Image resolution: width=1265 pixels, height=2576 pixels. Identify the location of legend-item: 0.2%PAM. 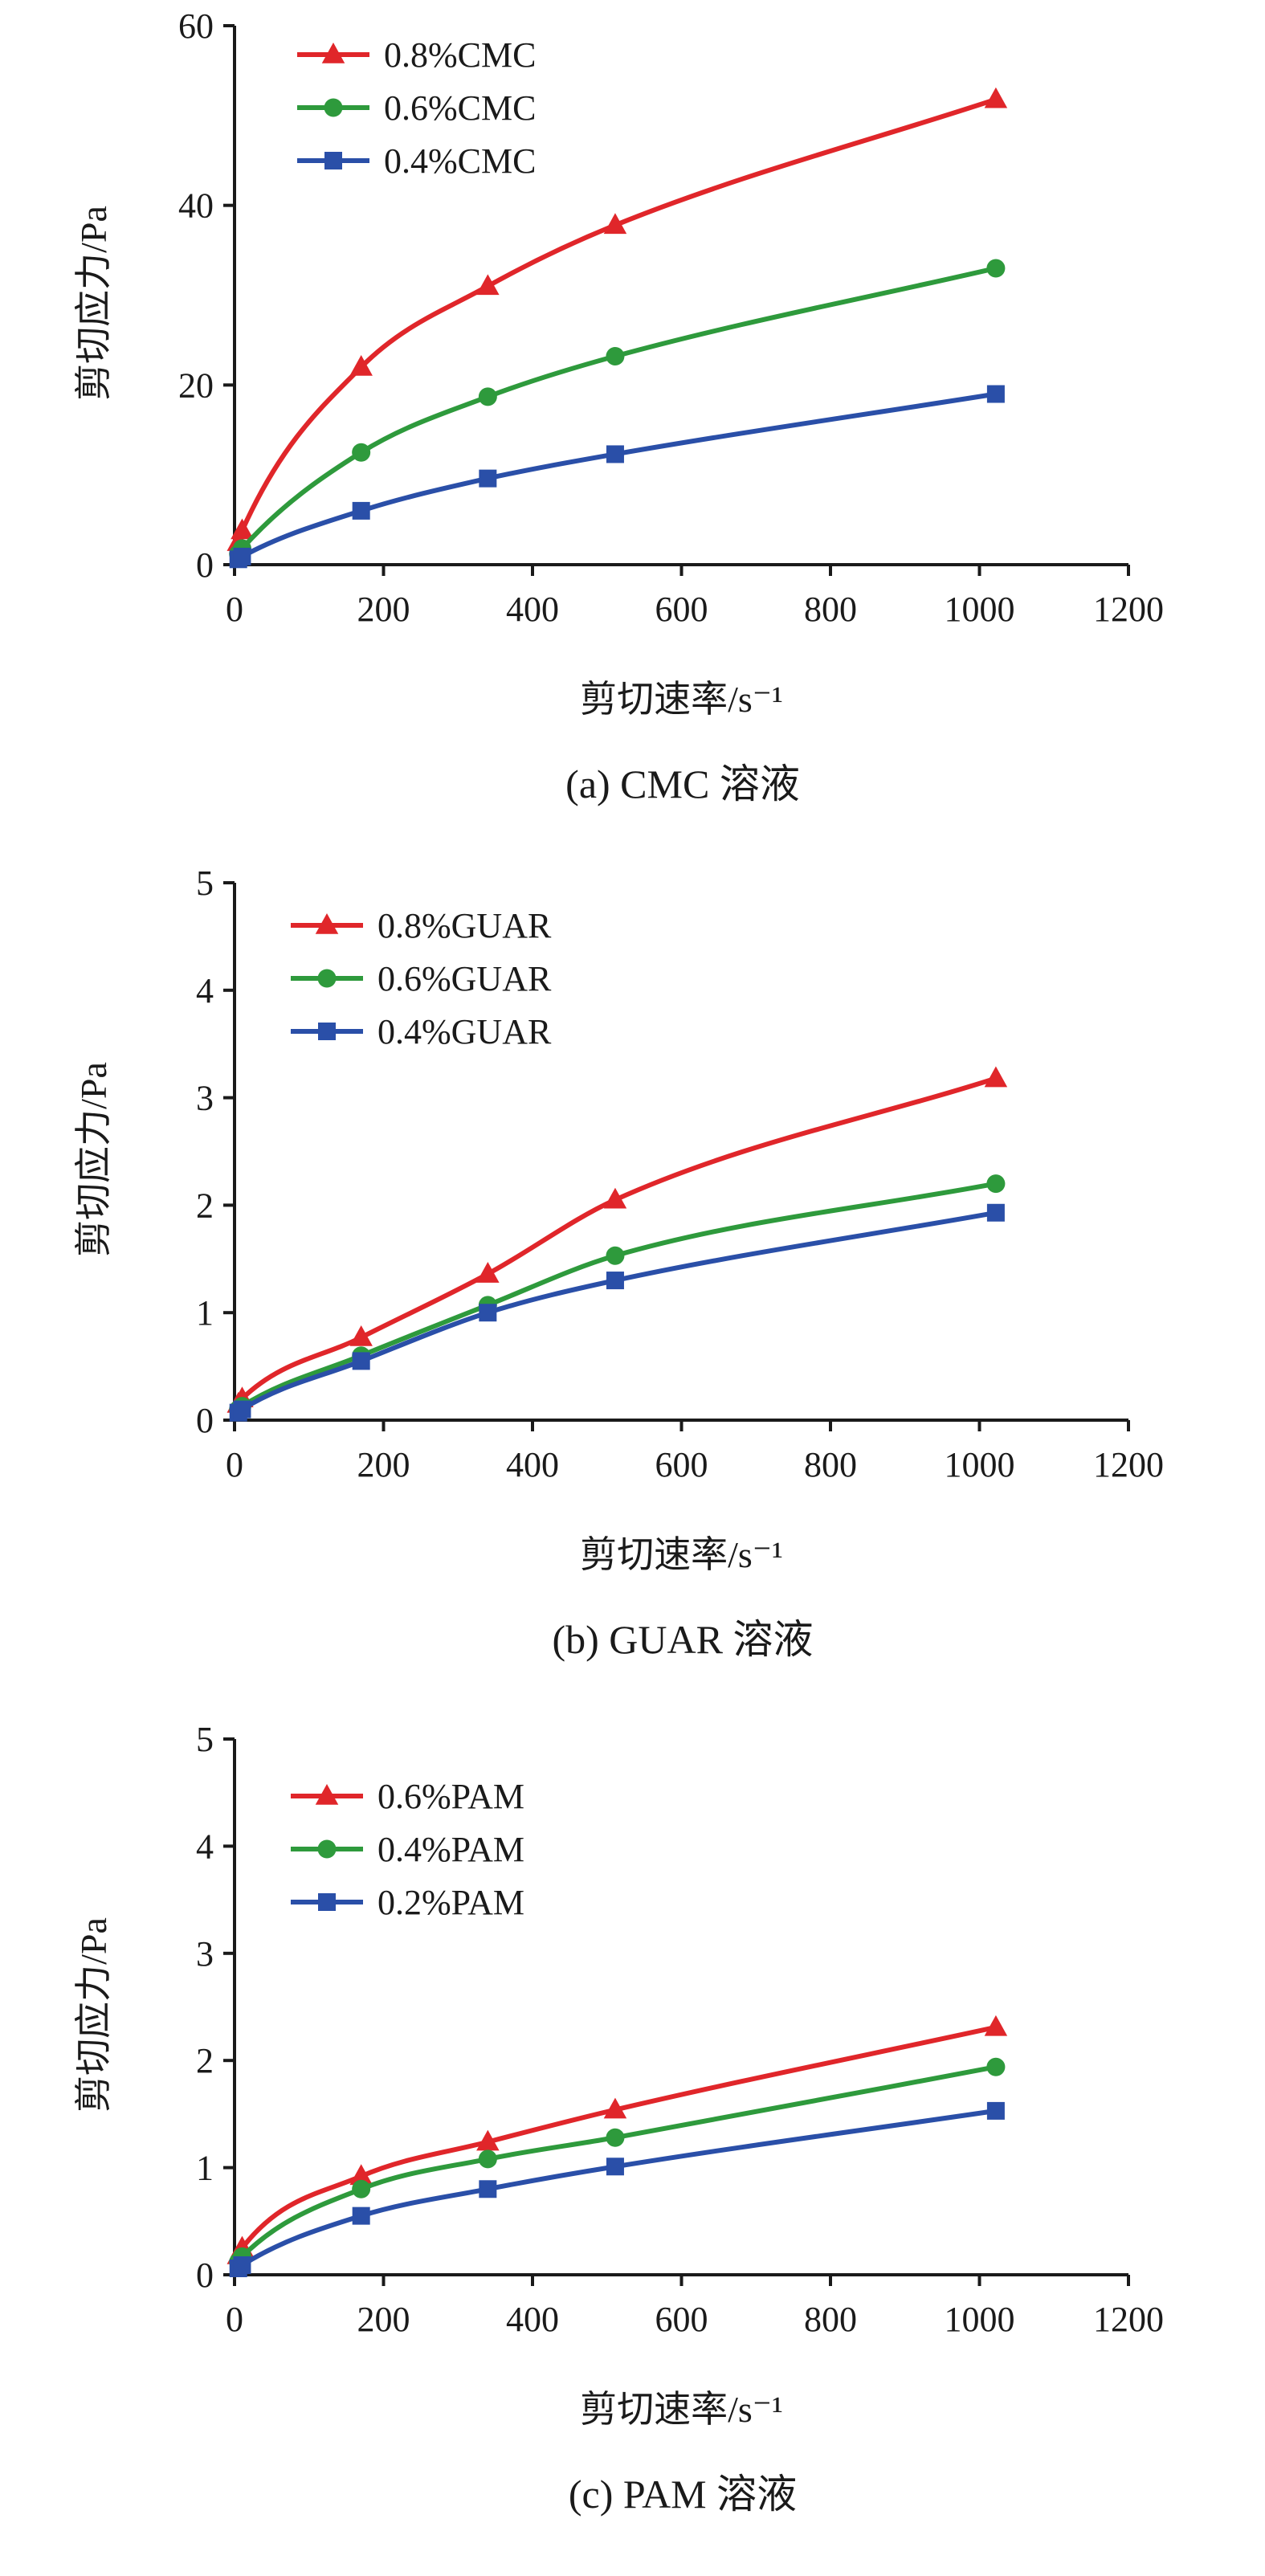
(407, 1902).